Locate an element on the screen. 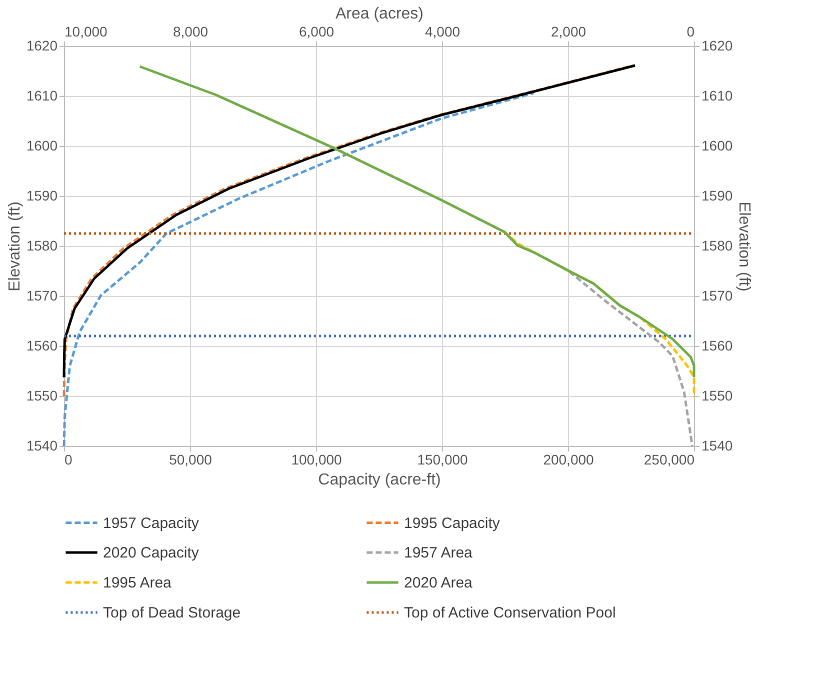 The image size is (838, 675). y-tick-label: 1540 is located at coordinates (42, 446).